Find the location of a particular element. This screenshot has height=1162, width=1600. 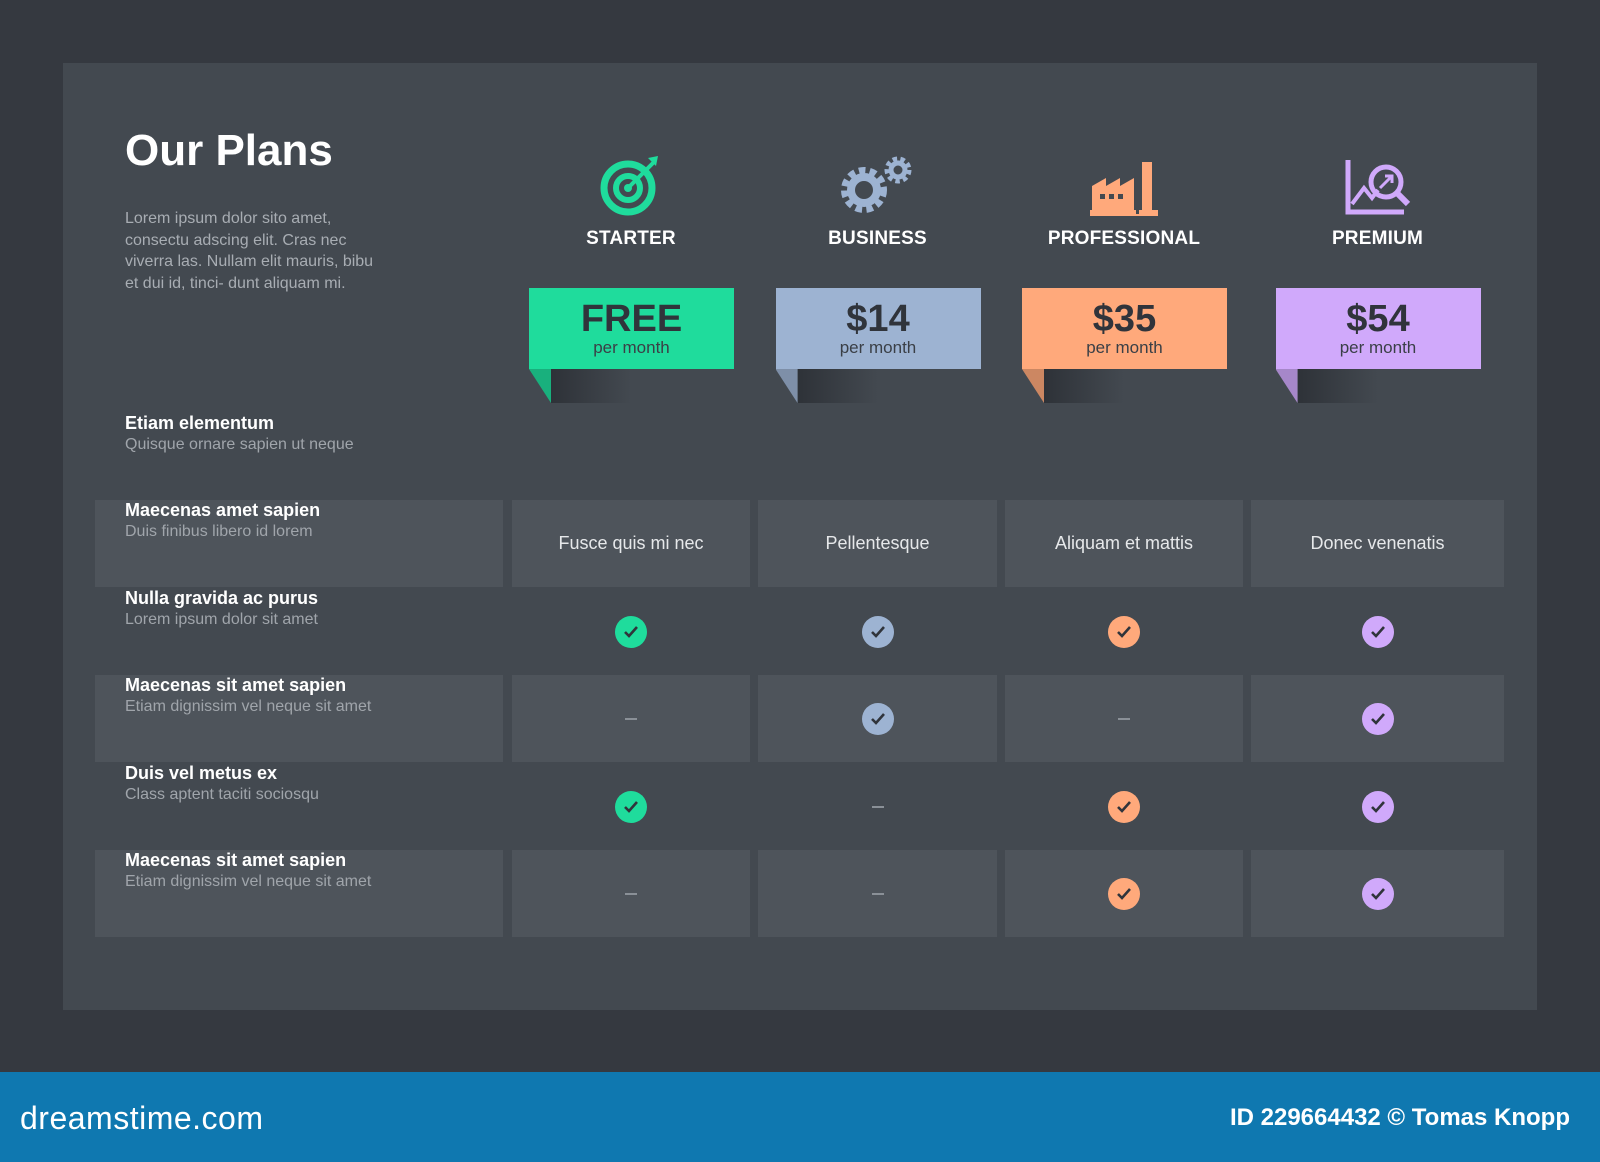

target-icon is located at coordinates (631, 183).